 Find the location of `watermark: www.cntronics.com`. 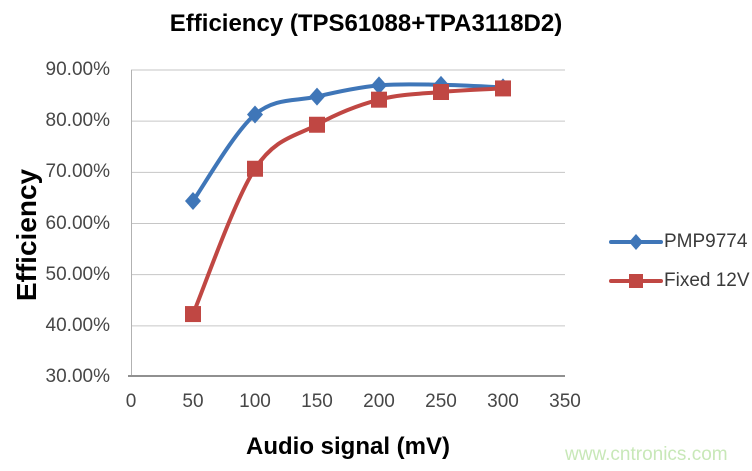

watermark: www.cntronics.com is located at coordinates (646, 454).